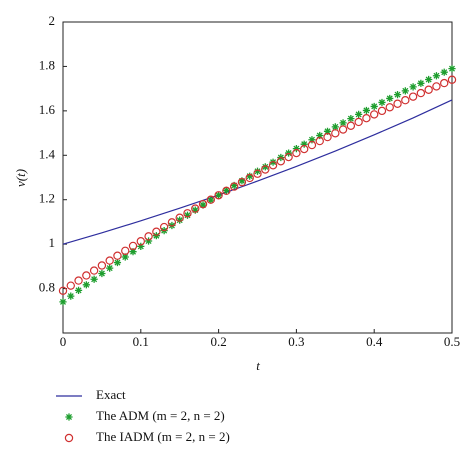  Describe the element at coordinates (258, 365) in the screenshot. I see `x-axis-label: t` at that location.